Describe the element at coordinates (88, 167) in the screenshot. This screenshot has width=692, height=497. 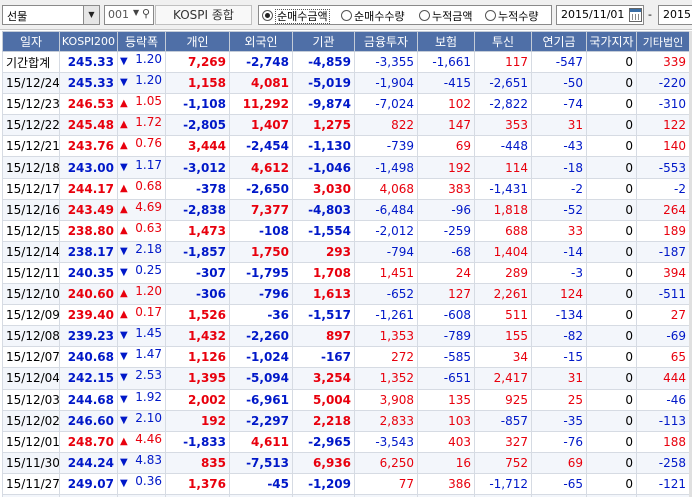
I see `kospi200-cell: 243.00` at that location.